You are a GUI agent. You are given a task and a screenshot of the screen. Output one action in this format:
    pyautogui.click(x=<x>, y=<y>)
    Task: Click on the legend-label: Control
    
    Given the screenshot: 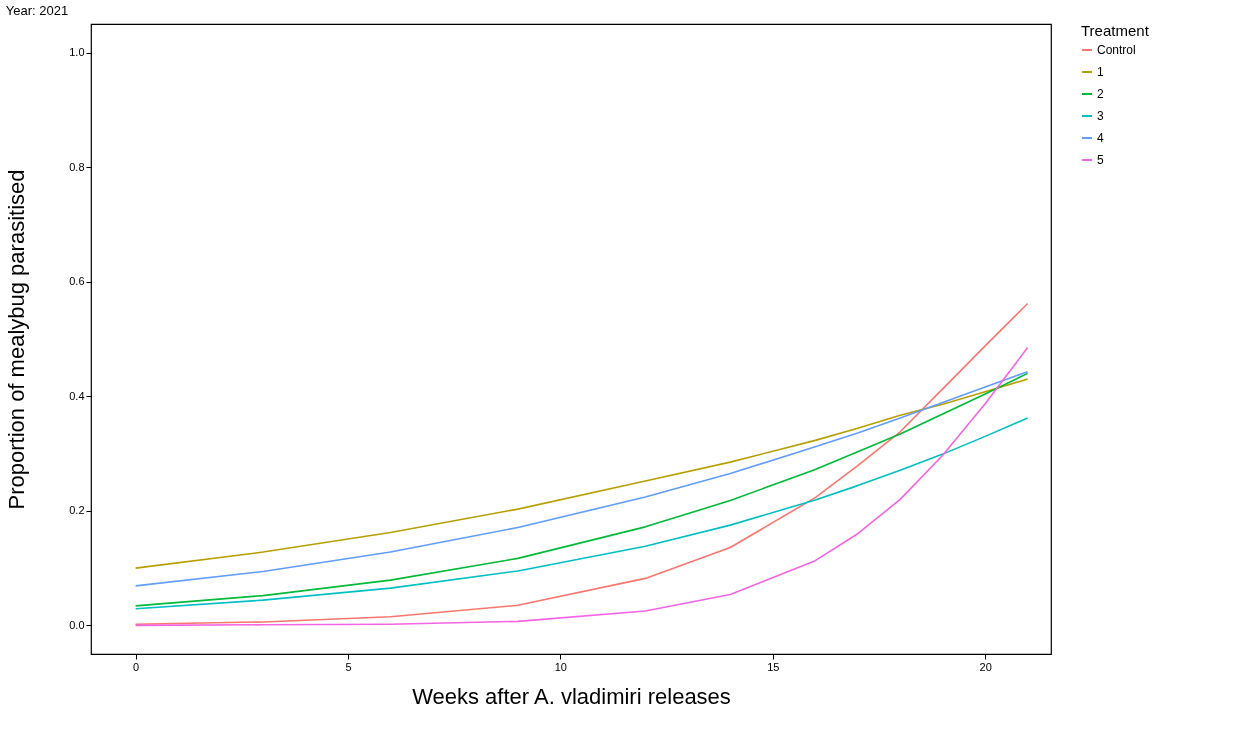 What is the action you would take?
    pyautogui.click(x=1116, y=50)
    